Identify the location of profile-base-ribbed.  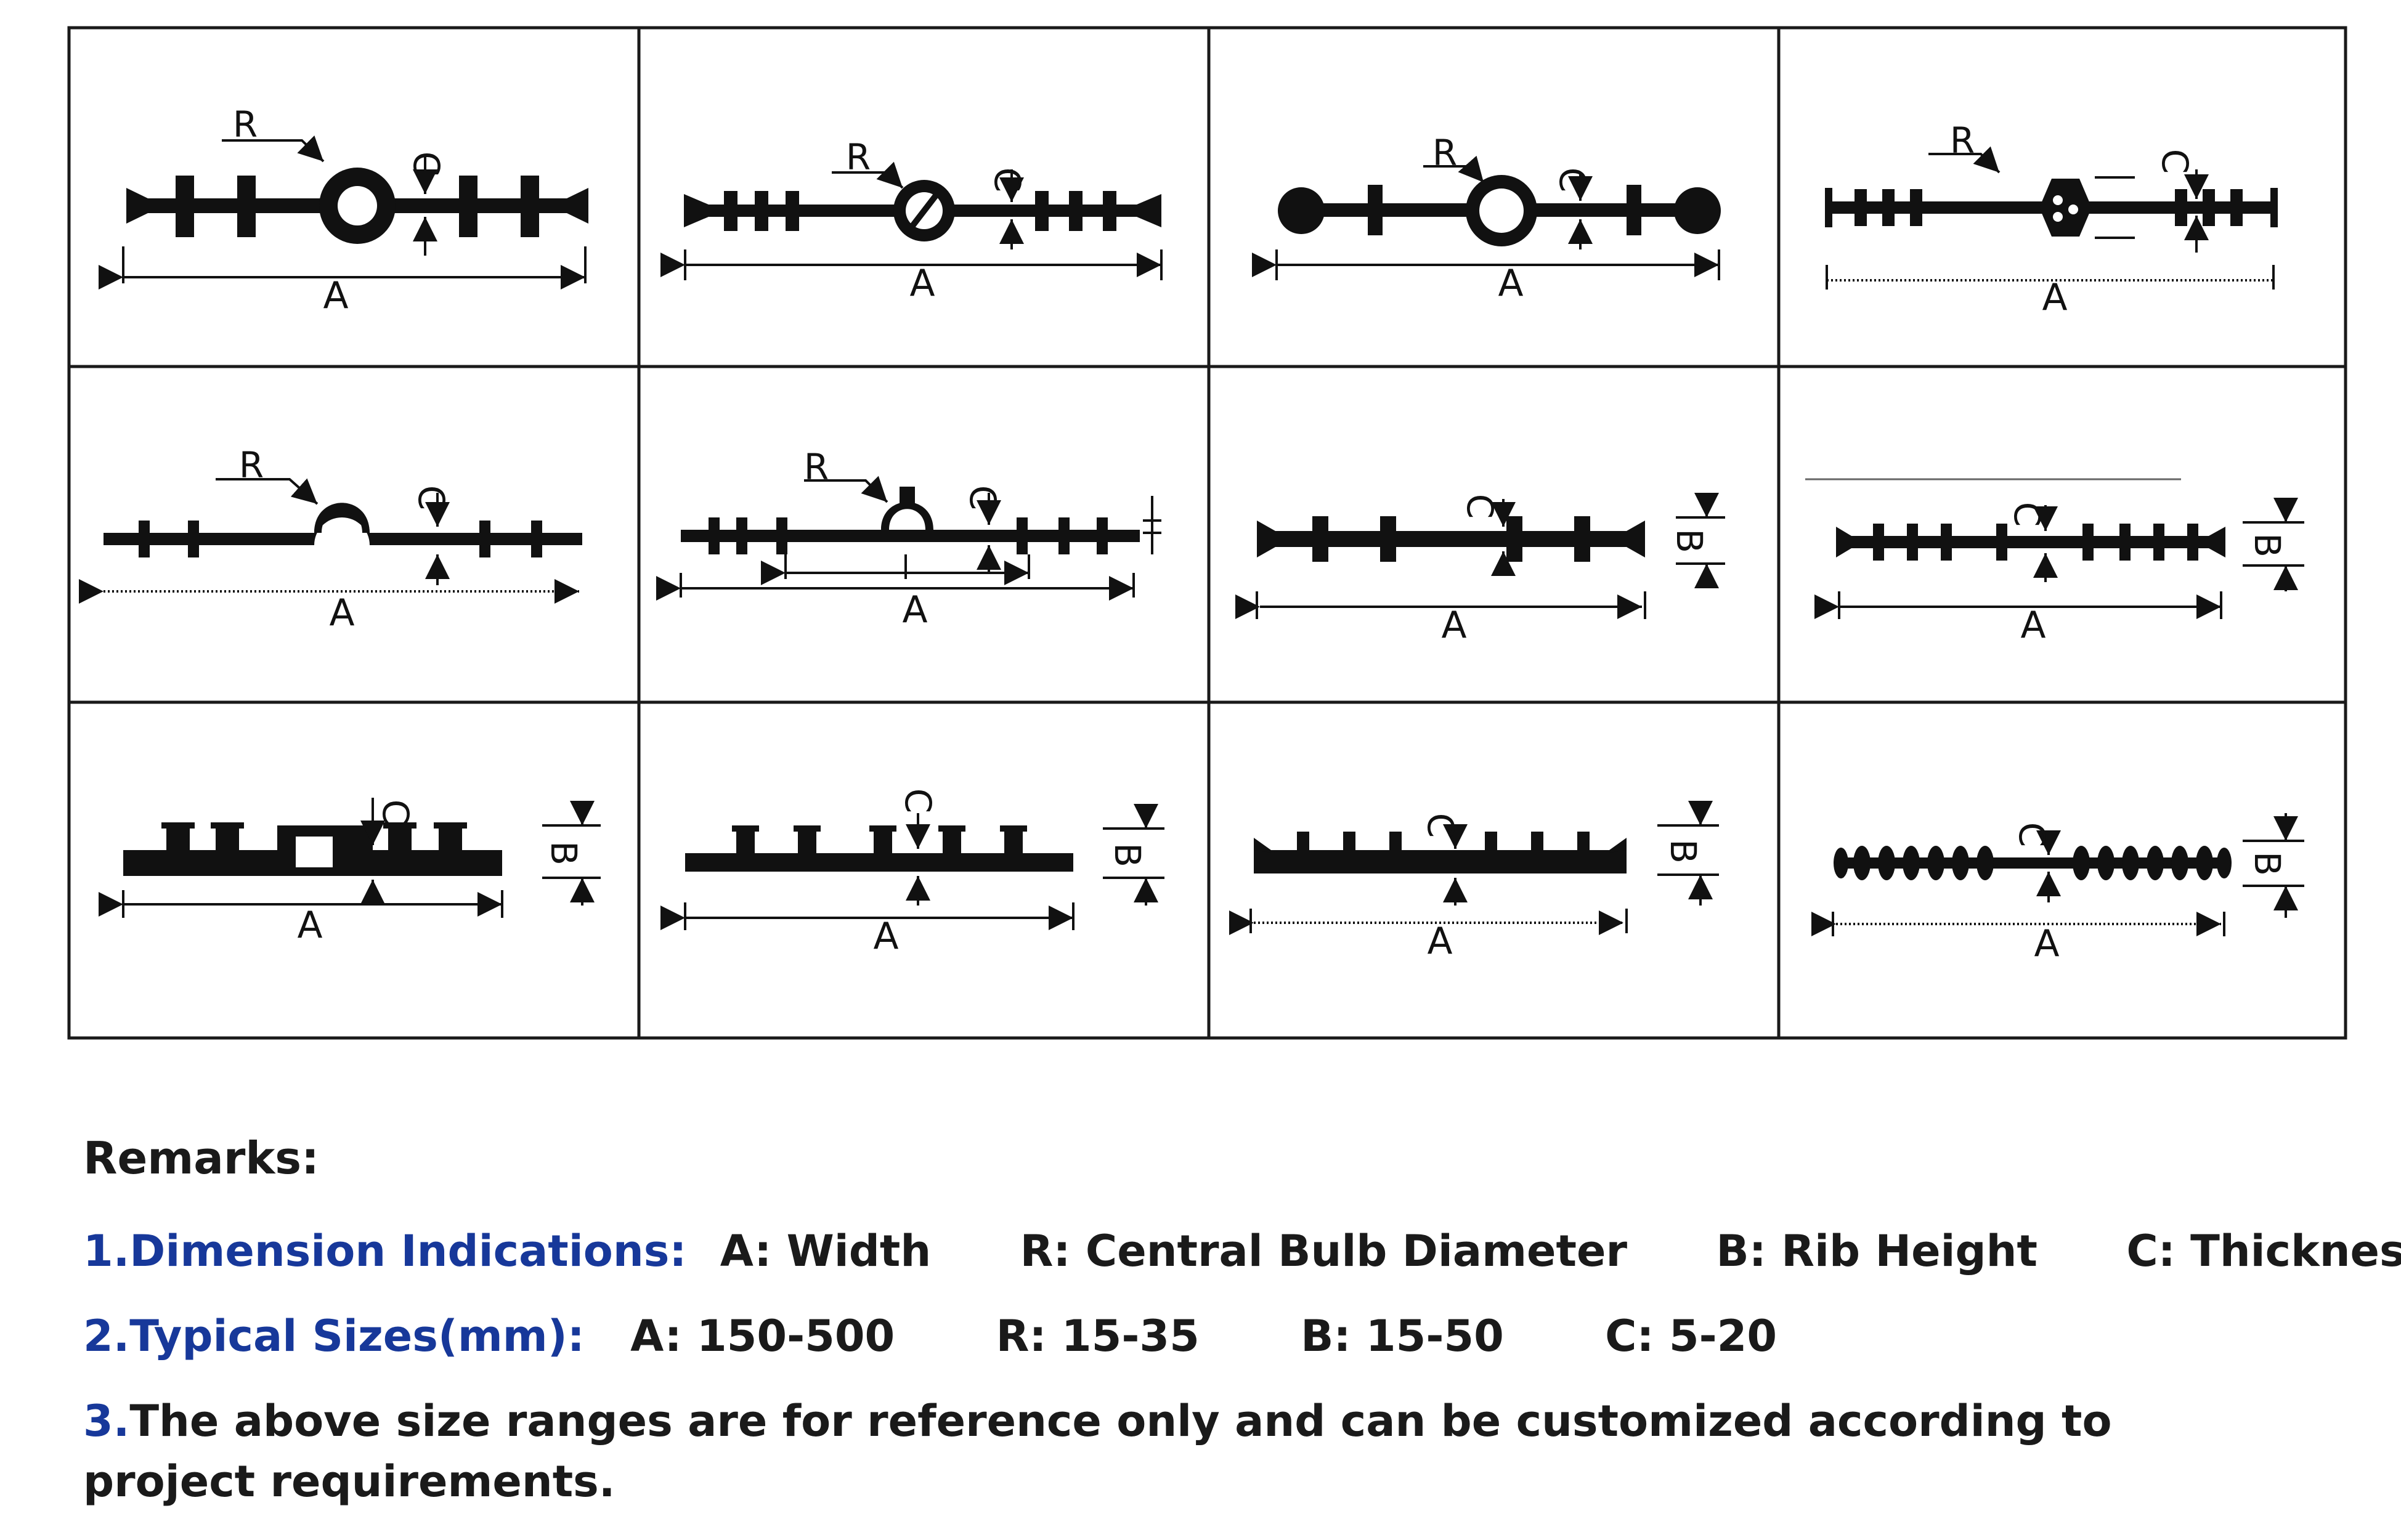
(879, 848).